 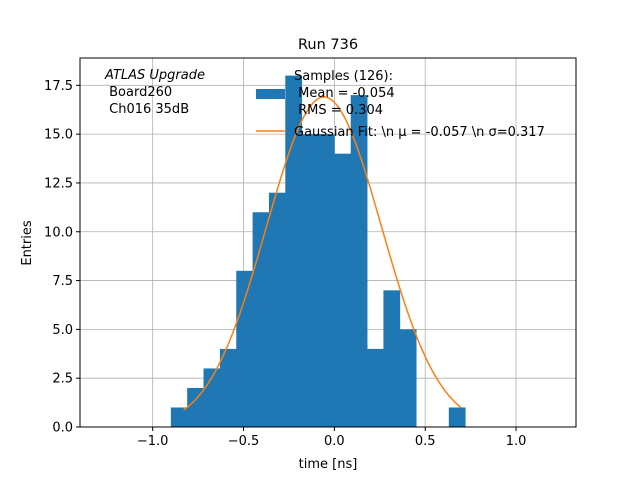 What do you see at coordinates (62, 379) in the screenshot?
I see `y-tick-label: 2.5` at bounding box center [62, 379].